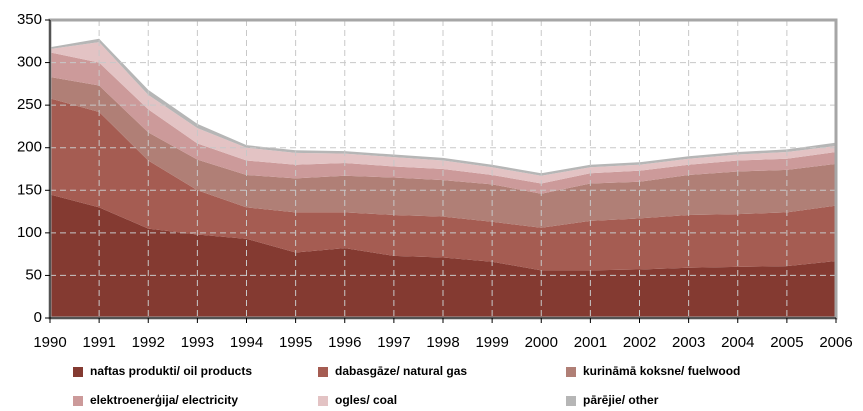 This screenshot has height=411, width=863. Describe the element at coordinates (29, 189) in the screenshot. I see `y-tick-label: 150` at that location.